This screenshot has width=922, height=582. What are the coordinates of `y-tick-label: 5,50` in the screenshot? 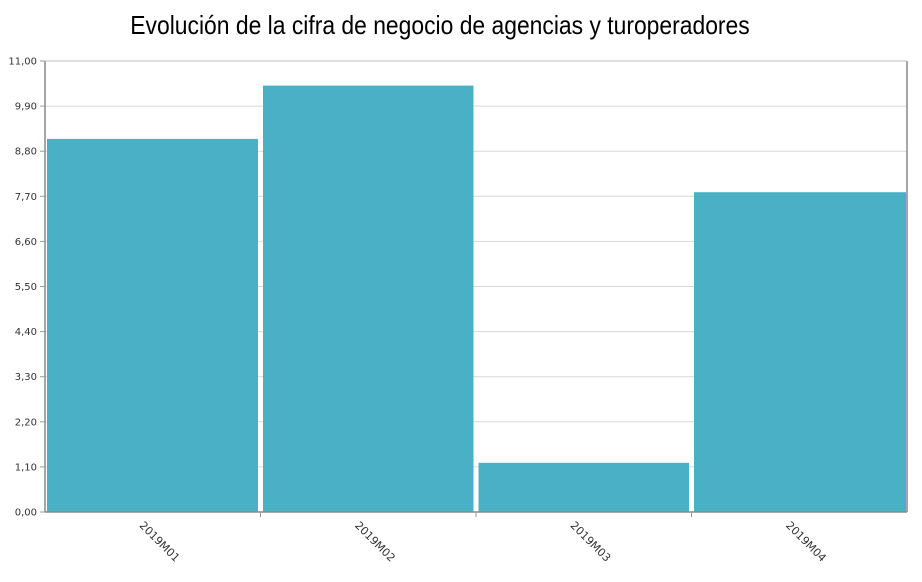 It's located at (26, 287).